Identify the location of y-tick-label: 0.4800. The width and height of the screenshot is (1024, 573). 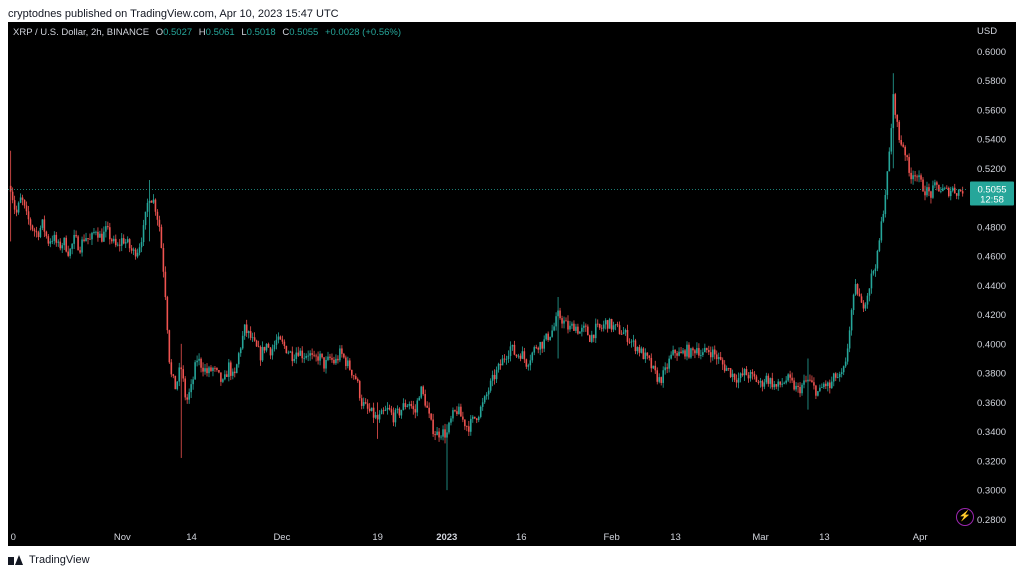
(991, 227).